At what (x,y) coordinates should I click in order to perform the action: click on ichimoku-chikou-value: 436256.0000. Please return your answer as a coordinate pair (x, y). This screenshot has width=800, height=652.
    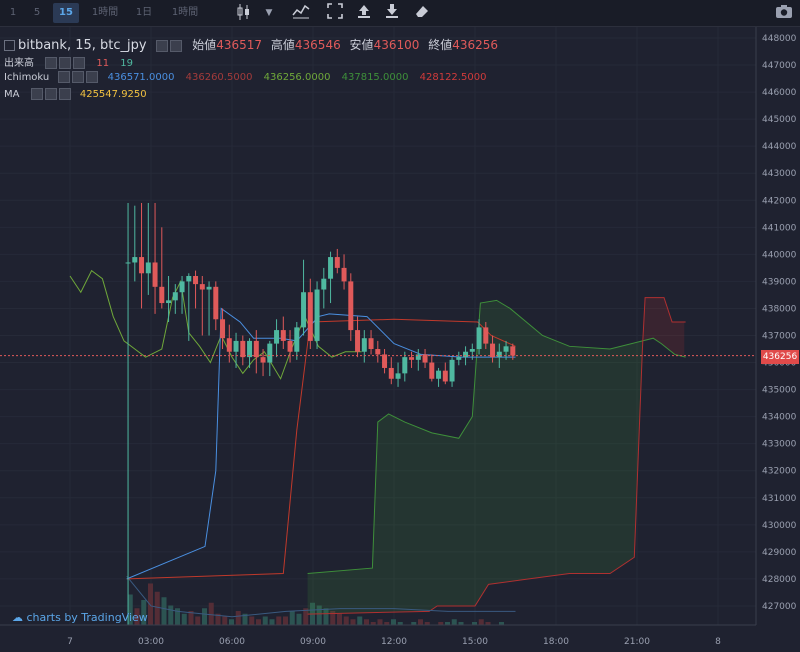
    Looking at the image, I should click on (297, 77).